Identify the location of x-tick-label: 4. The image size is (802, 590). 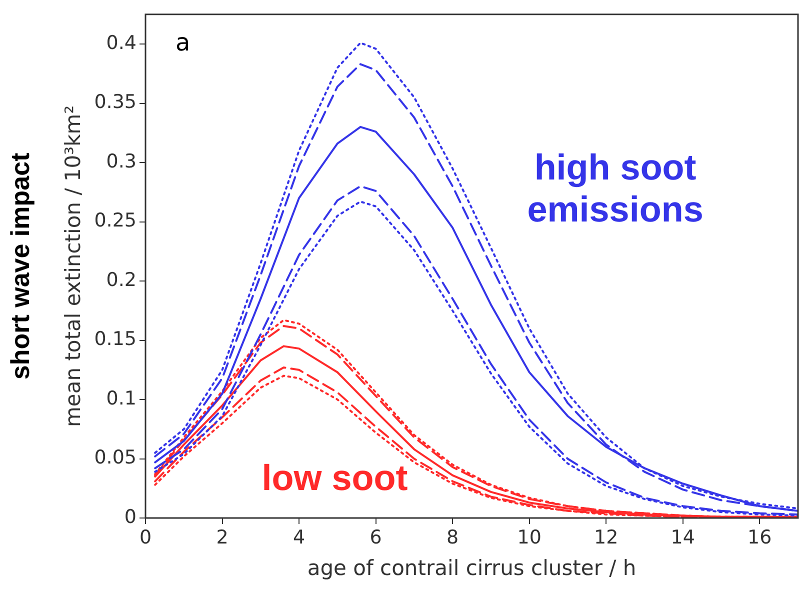
(299, 537).